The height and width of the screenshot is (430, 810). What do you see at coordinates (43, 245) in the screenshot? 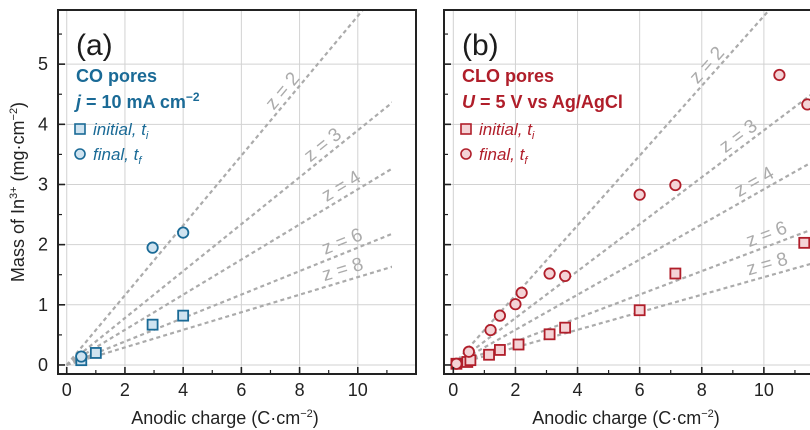
I see `y-tick-label: 2` at bounding box center [43, 245].